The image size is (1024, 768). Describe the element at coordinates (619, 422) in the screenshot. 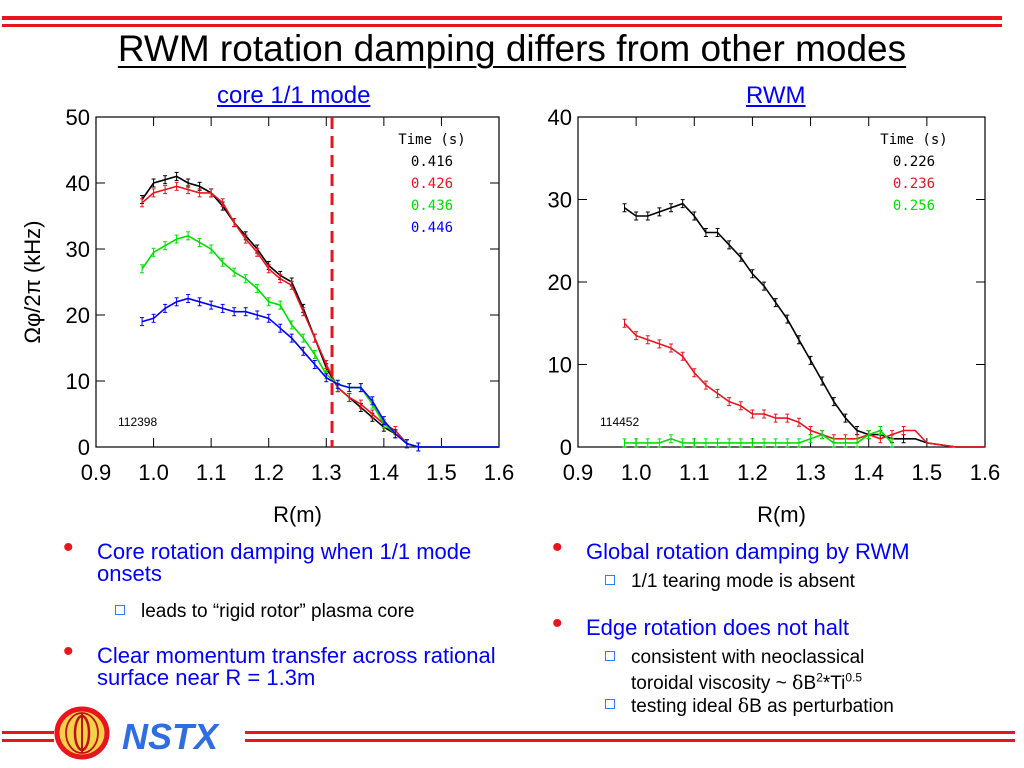

I see `chart1-annotation: 114452` at that location.